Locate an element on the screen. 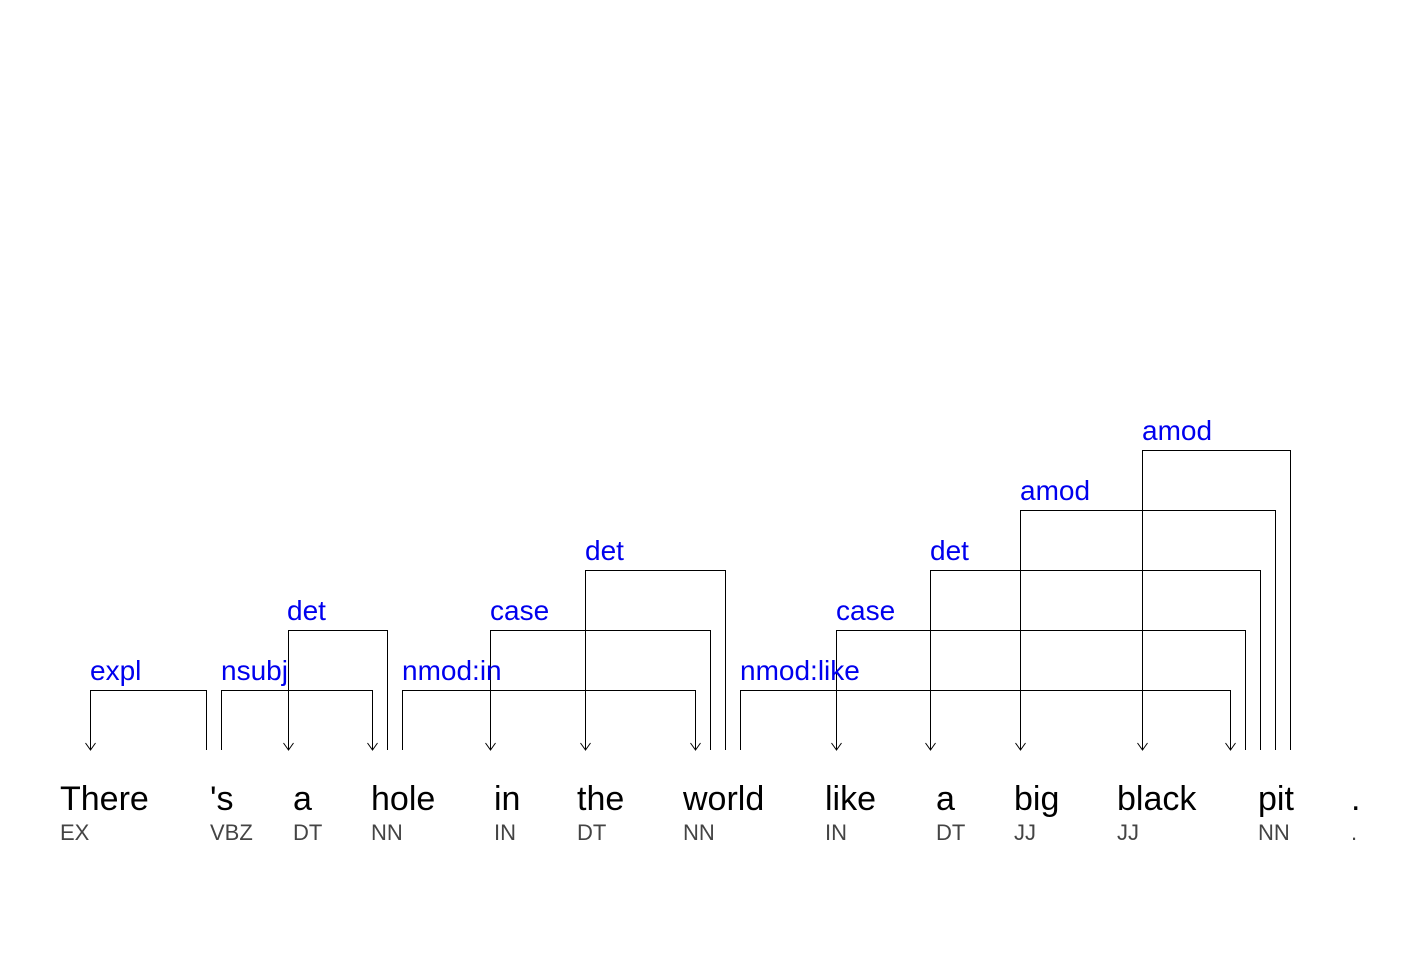 The image size is (1417, 960). token-word: hole is located at coordinates (403, 799).